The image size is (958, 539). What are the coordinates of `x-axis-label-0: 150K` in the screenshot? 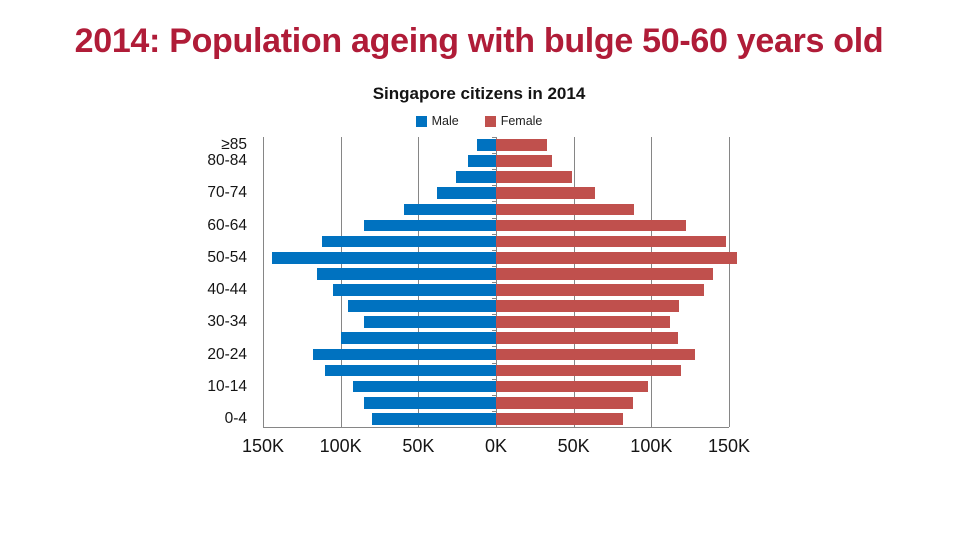 It's located at (263, 446).